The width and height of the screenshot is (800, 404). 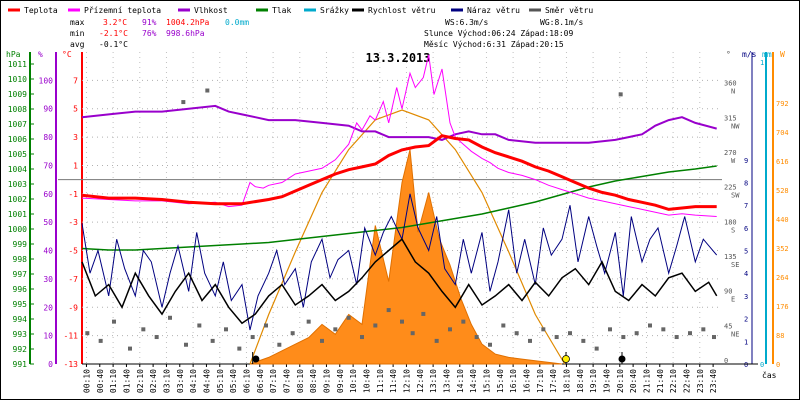 I want to click on temp-unit: °C, so click(x=67, y=54).